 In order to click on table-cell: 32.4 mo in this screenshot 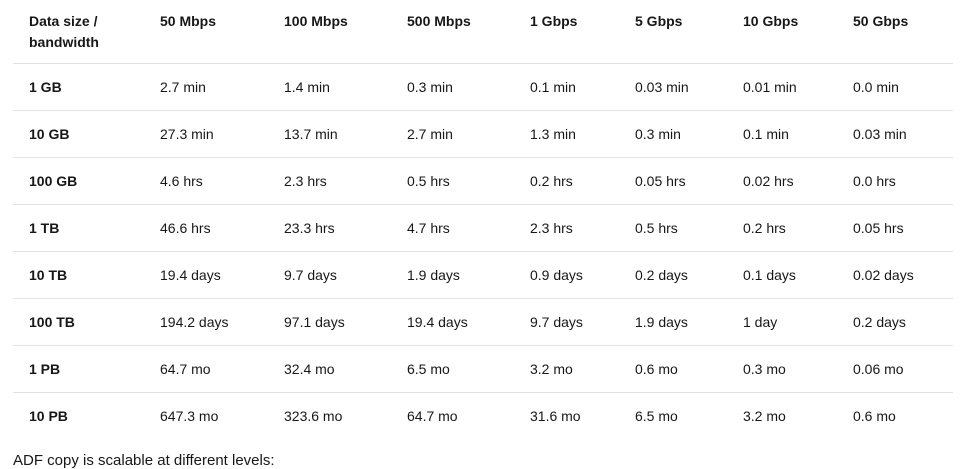, I will do `click(329, 368)`.